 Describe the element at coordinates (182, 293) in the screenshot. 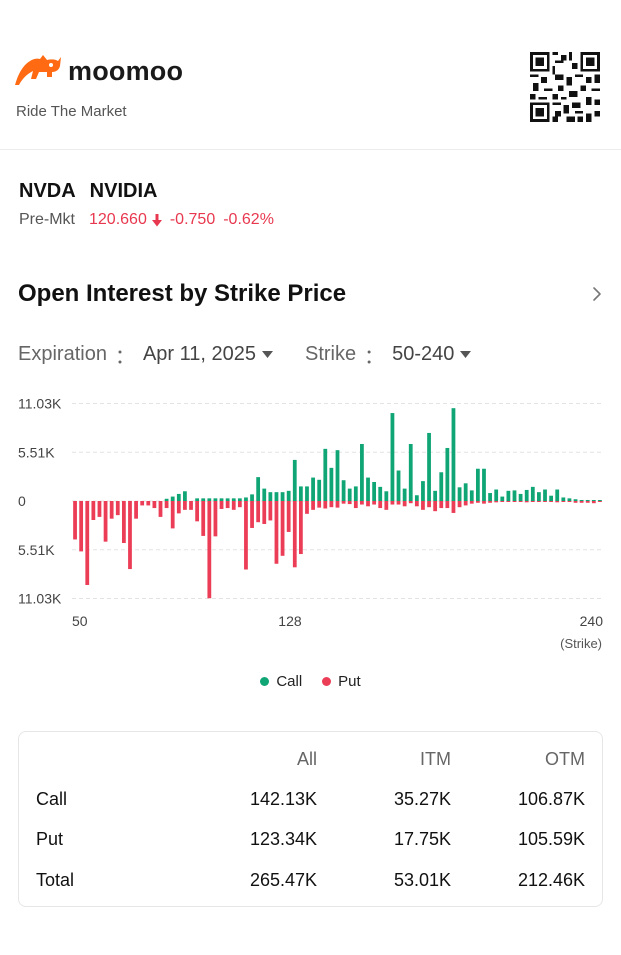

I see `section-title: Open Interest by Strike Price` at that location.